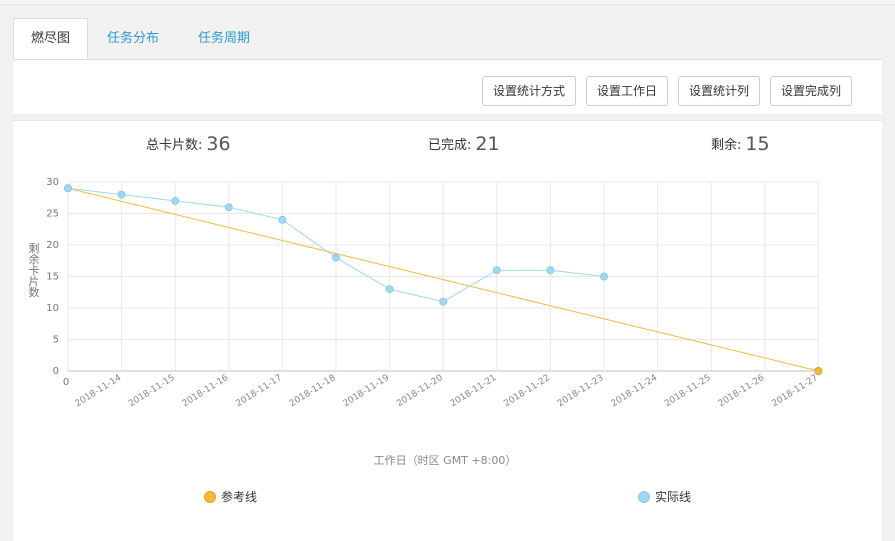 Image resolution: width=895 pixels, height=541 pixels. Describe the element at coordinates (174, 145) in the screenshot. I see `stat-total-label: 总卡片数:` at that location.